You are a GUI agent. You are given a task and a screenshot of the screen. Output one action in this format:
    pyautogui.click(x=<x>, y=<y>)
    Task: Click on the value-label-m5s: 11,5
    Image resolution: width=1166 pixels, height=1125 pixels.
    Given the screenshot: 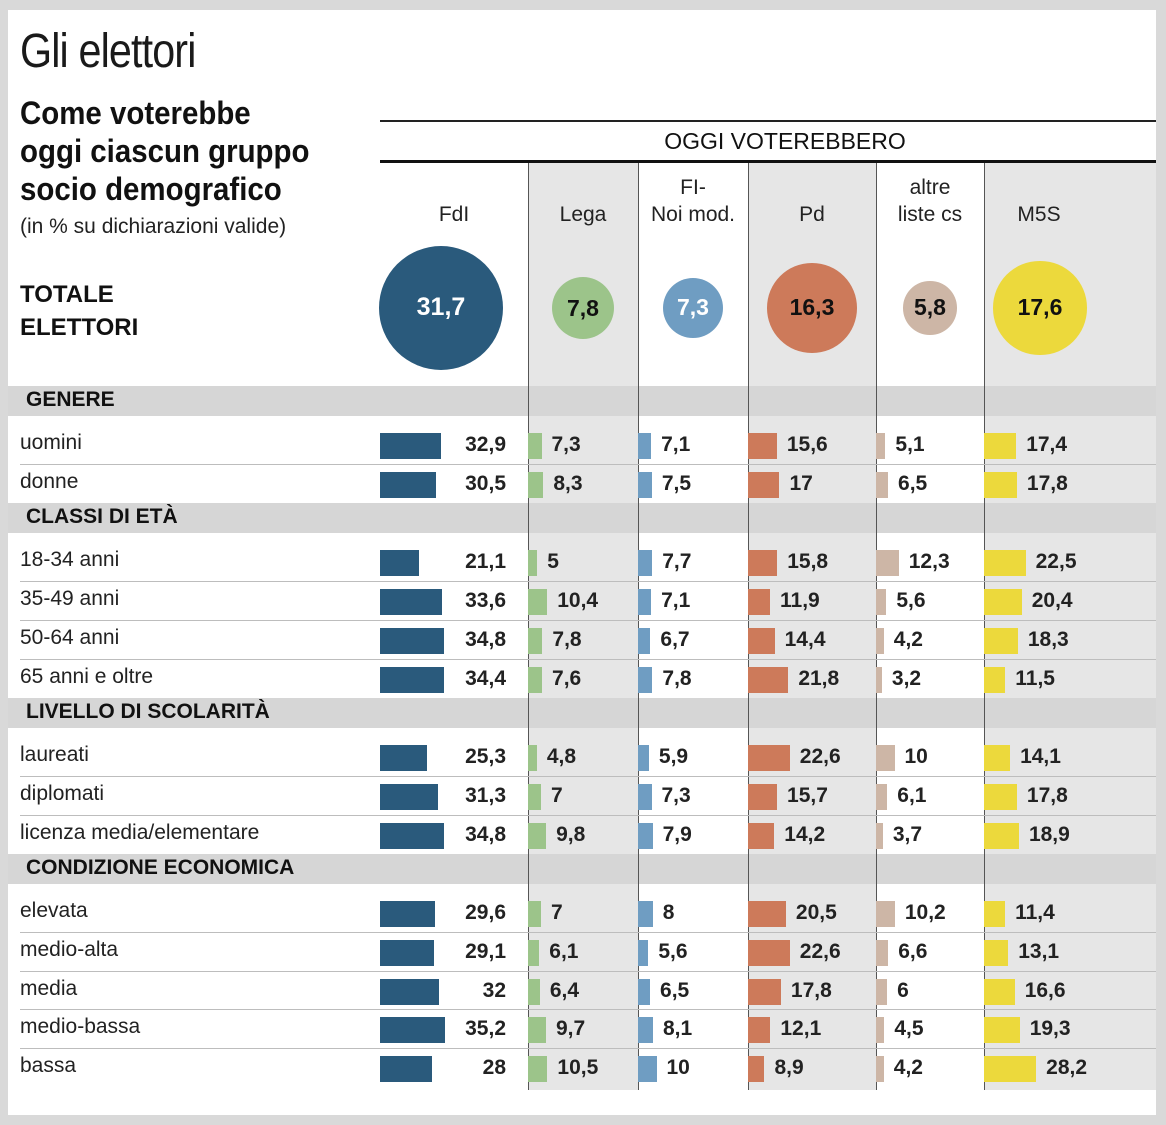 What is the action you would take?
    pyautogui.click(x=1035, y=678)
    